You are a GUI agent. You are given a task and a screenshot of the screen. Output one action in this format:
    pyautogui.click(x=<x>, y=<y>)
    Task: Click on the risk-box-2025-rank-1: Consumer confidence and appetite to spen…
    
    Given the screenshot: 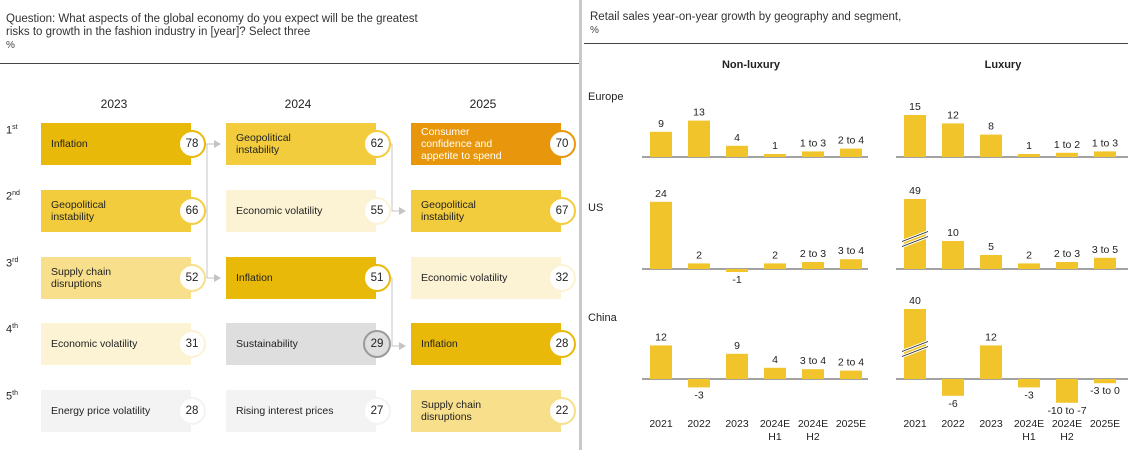 What is the action you would take?
    pyautogui.click(x=493, y=144)
    